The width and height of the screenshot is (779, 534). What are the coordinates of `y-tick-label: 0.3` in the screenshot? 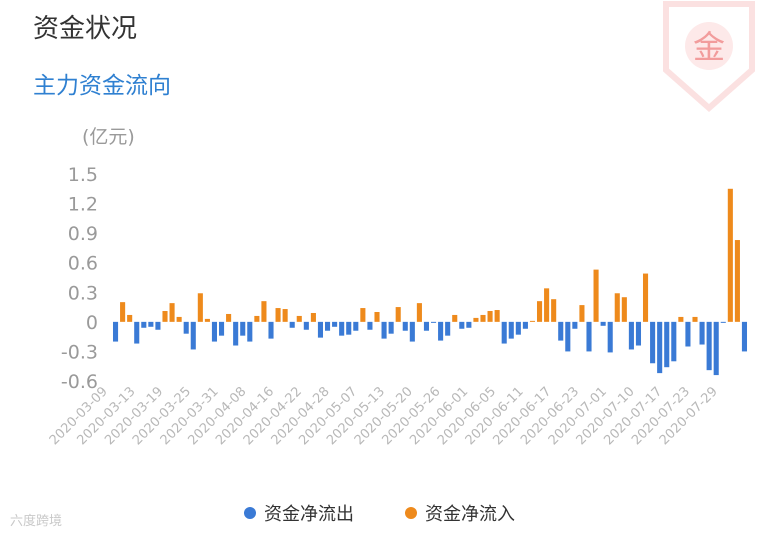 It's located at (83, 293).